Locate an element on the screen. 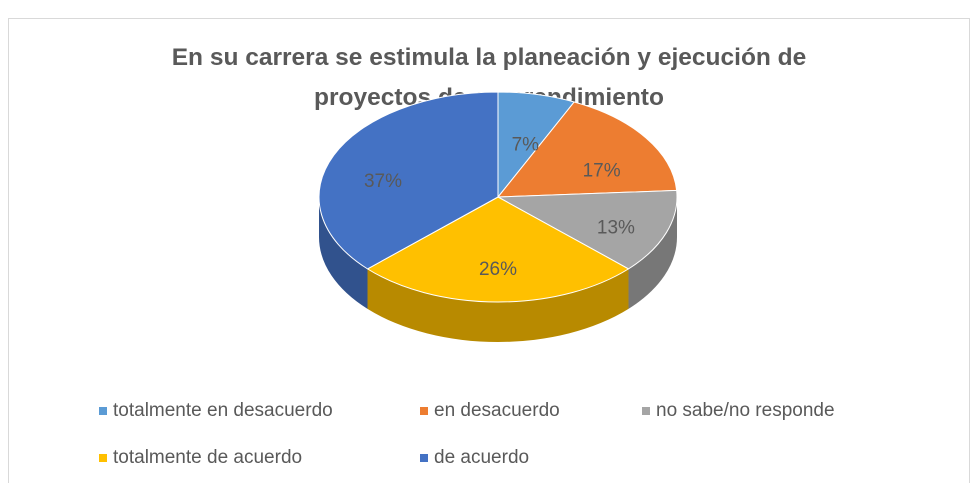 The image size is (977, 483). data-label: 13% is located at coordinates (616, 227).